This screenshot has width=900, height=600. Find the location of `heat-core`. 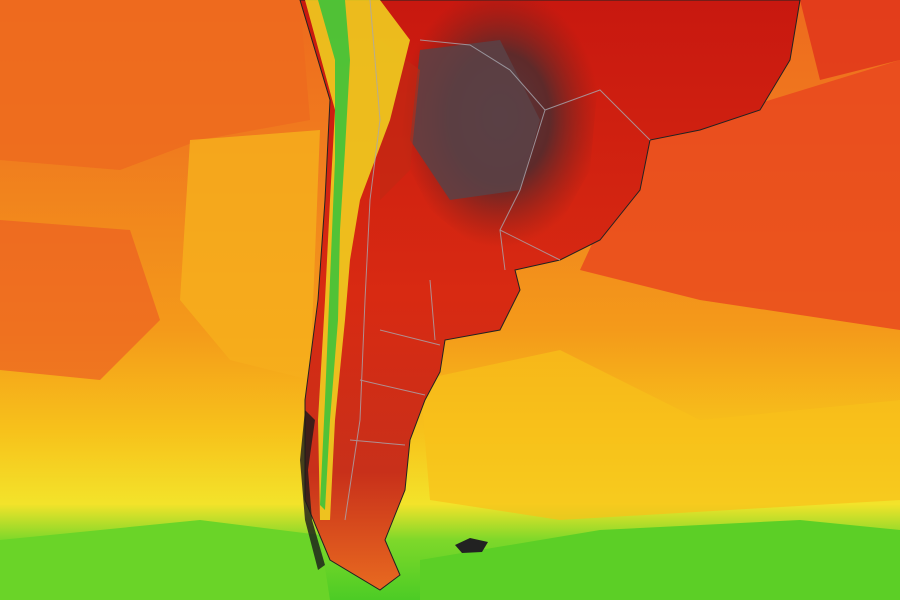

heat-core is located at coordinates (475, 120).